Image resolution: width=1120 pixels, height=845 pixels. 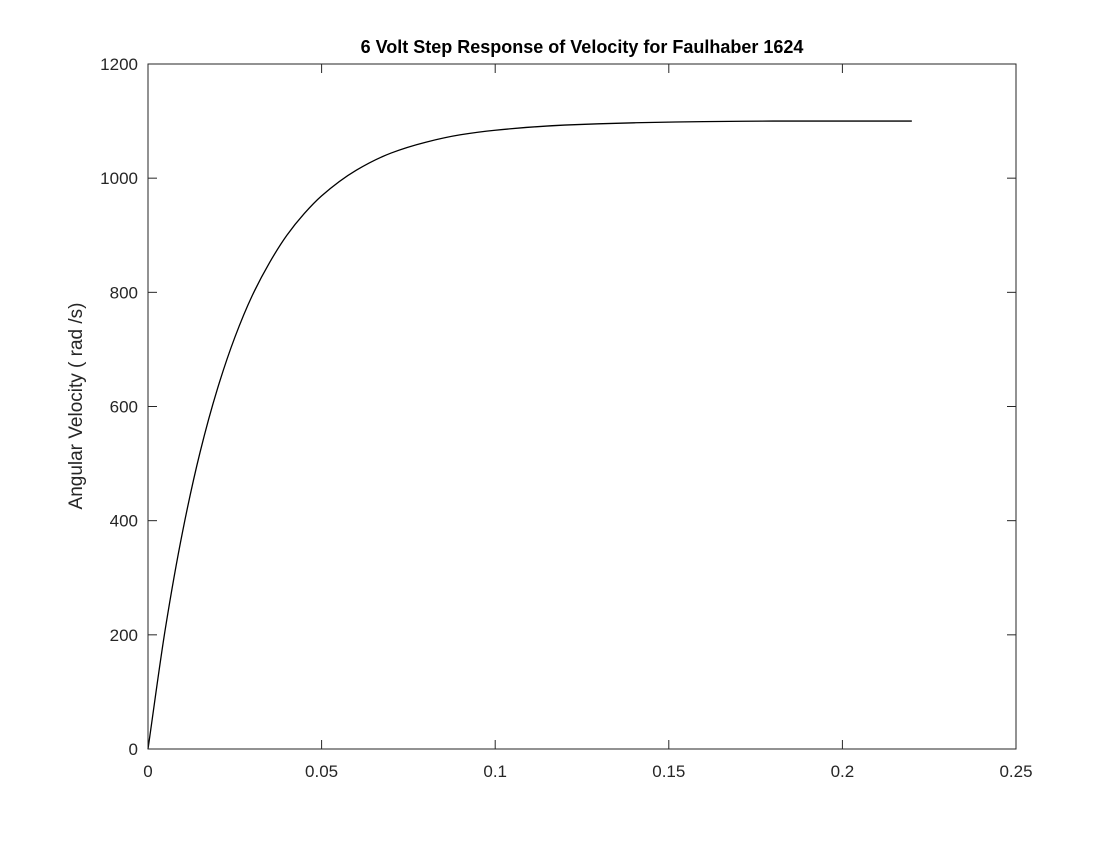 I want to click on x-tick-label: 0.1, so click(x=495, y=771).